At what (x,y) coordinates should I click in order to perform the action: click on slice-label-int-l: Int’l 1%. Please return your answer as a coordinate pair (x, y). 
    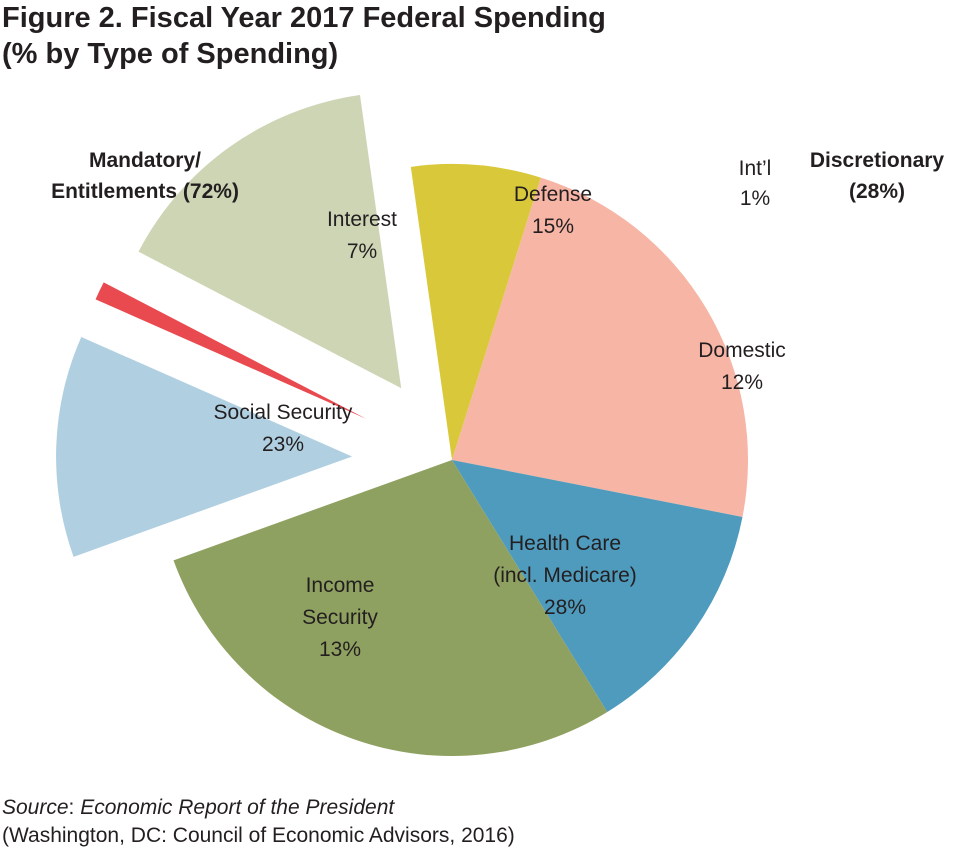
    Looking at the image, I should click on (755, 183).